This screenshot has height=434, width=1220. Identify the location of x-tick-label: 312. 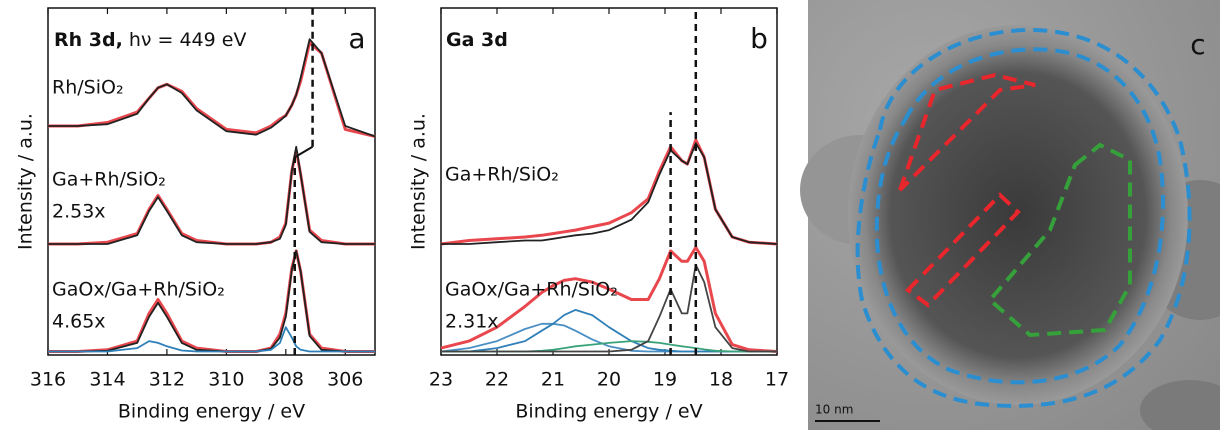
(167, 380).